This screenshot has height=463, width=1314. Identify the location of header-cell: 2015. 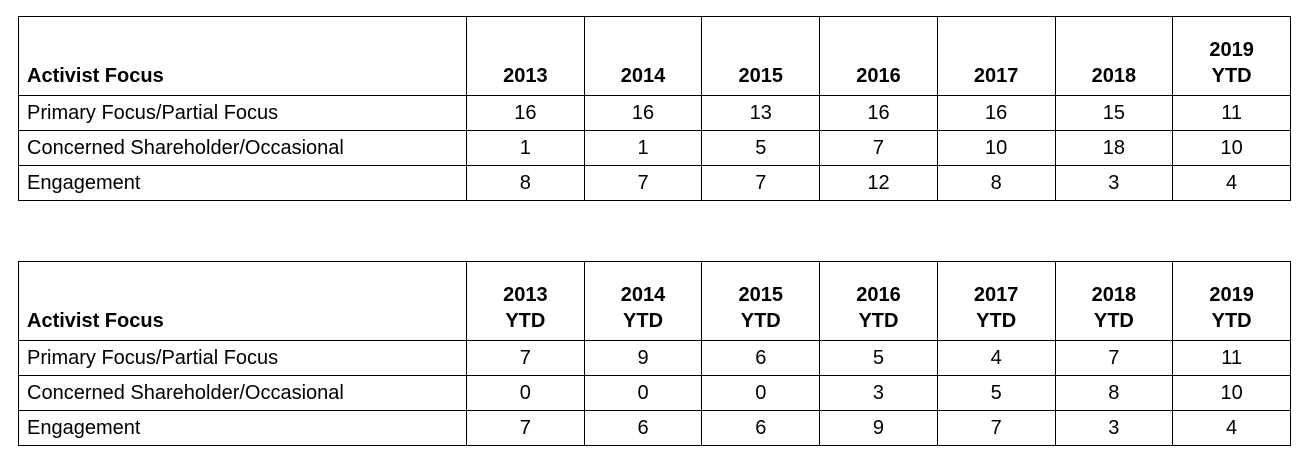
(761, 56).